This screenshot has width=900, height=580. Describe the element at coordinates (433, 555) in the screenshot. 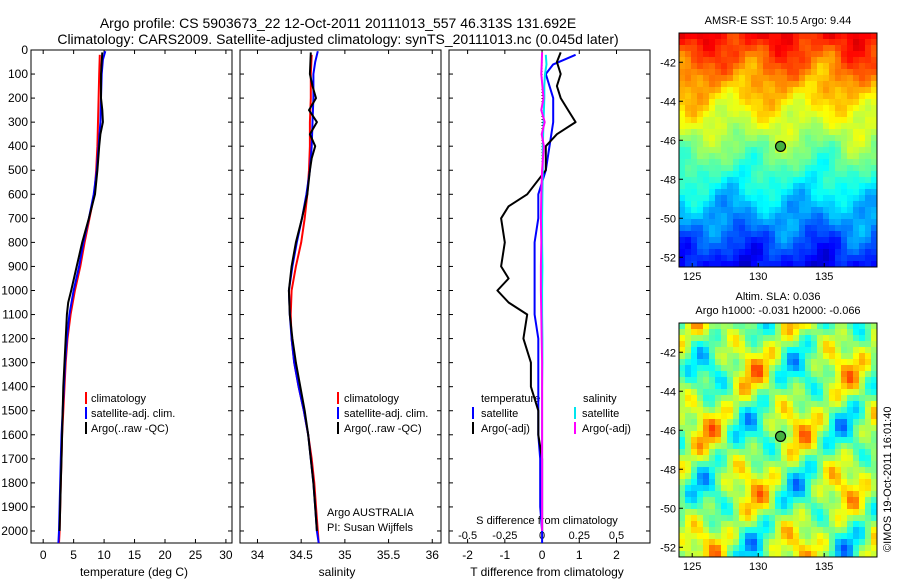

I see `x-tick-label: 36` at that location.